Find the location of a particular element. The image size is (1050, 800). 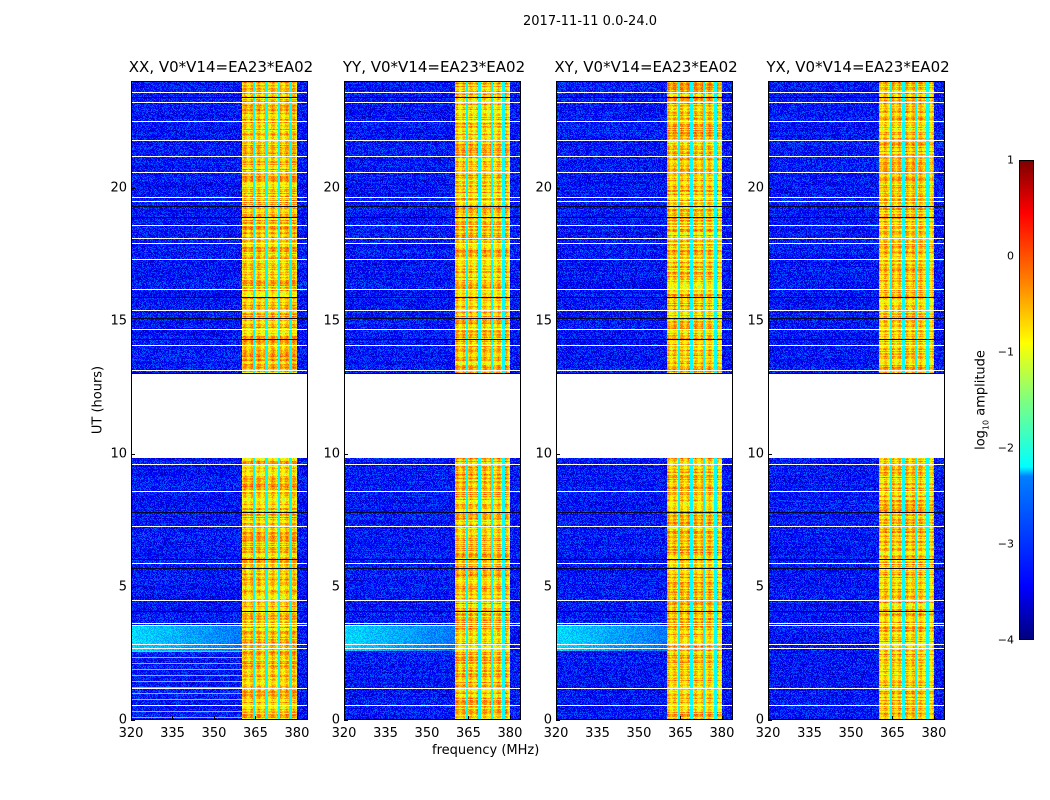

panel-title: YY, V0*V14=EA23*EA02 is located at coordinates (434, 67).